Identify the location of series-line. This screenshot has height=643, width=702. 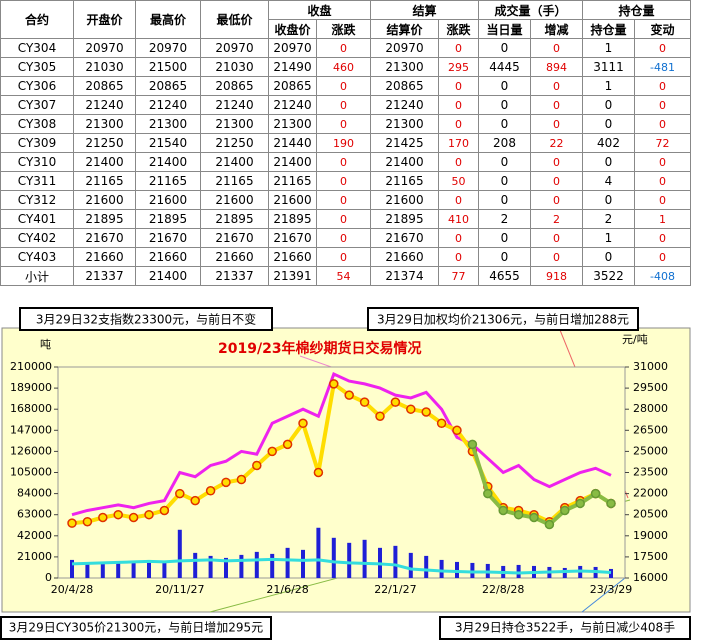
(341, 566).